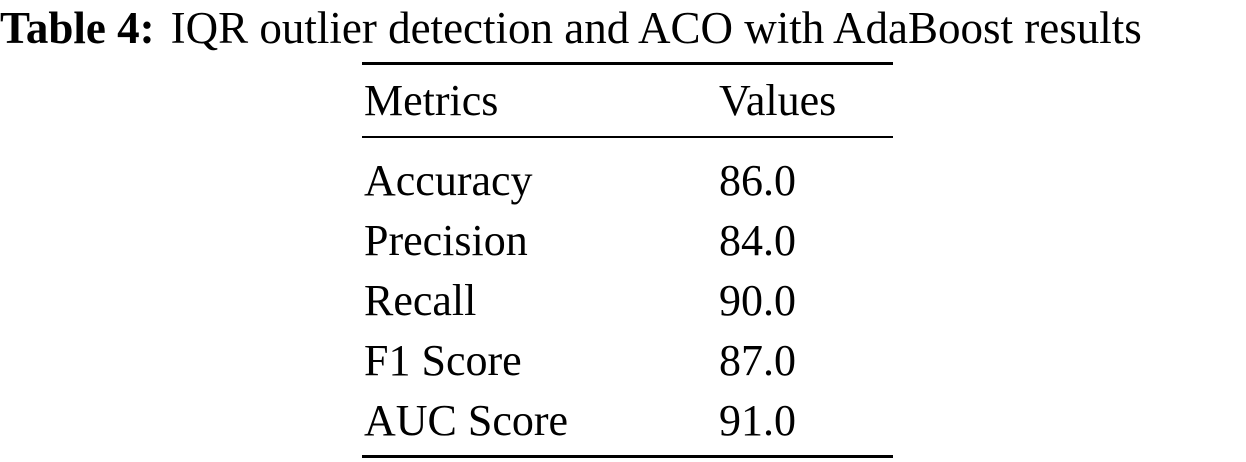 Image resolution: width=1246 pixels, height=462 pixels. Describe the element at coordinates (757, 360) in the screenshot. I see `value-cell: 87.0` at that location.